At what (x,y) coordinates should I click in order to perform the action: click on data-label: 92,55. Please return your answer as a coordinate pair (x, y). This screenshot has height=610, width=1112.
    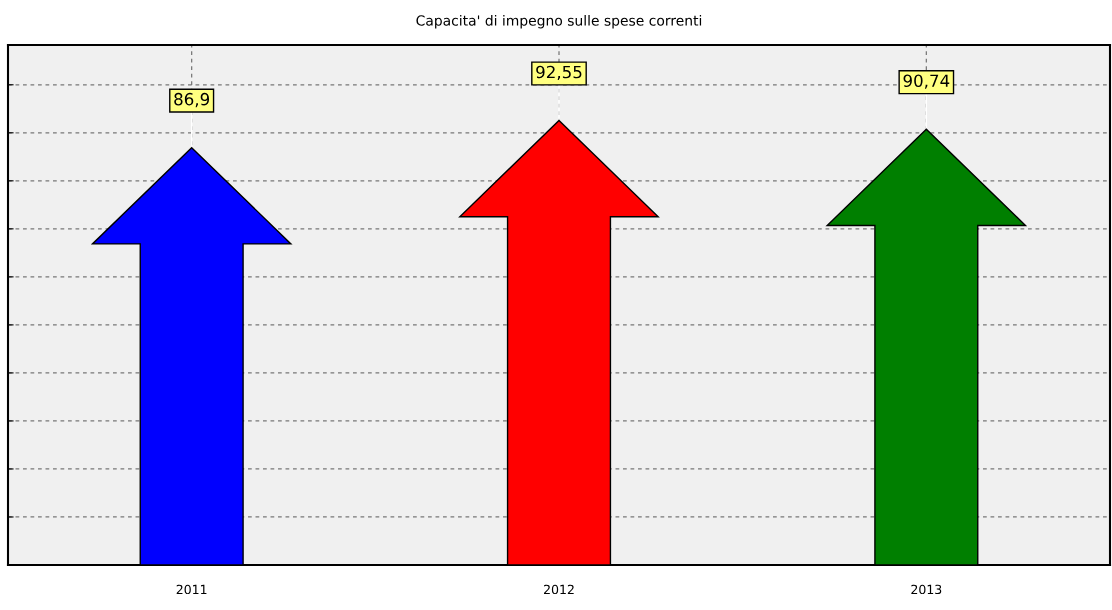
    Looking at the image, I should click on (559, 73).